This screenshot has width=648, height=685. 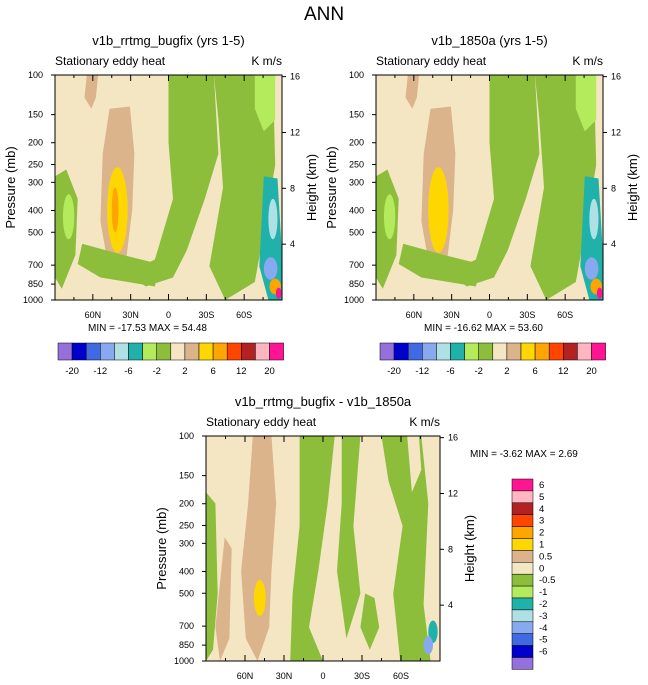 What do you see at coordinates (356, 210) in the screenshot?
I see `y-tick-label: 400` at bounding box center [356, 210].